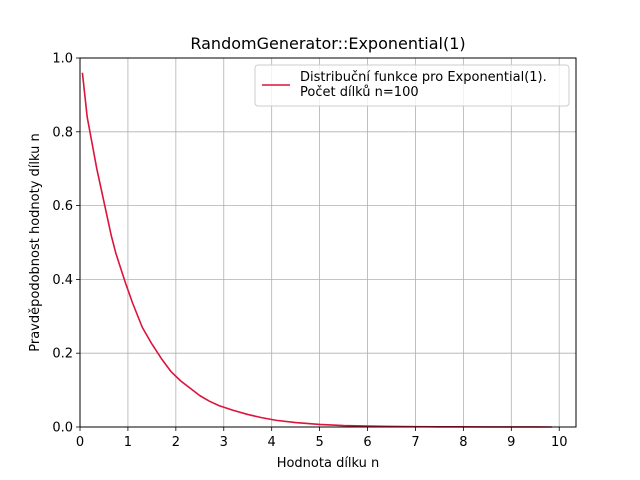 This screenshot has width=640, height=480. Describe the element at coordinates (80, 442) in the screenshot. I see `x-tick-label: 0` at that location.